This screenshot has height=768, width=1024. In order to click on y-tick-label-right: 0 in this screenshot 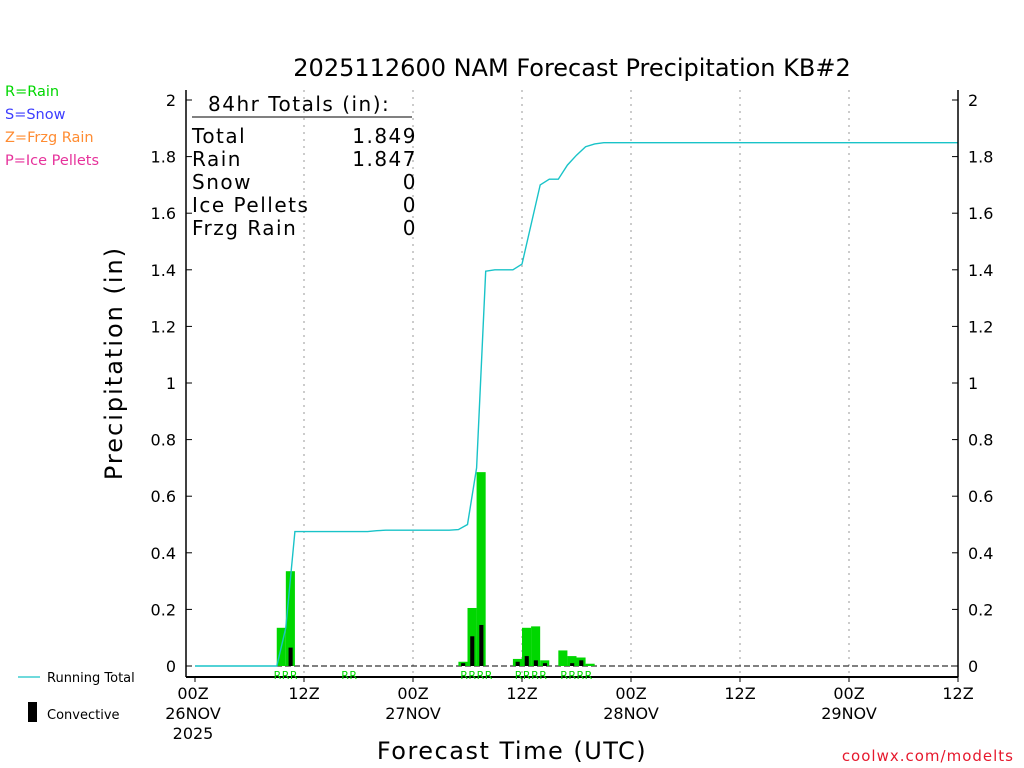, I will do `click(973, 666)`.